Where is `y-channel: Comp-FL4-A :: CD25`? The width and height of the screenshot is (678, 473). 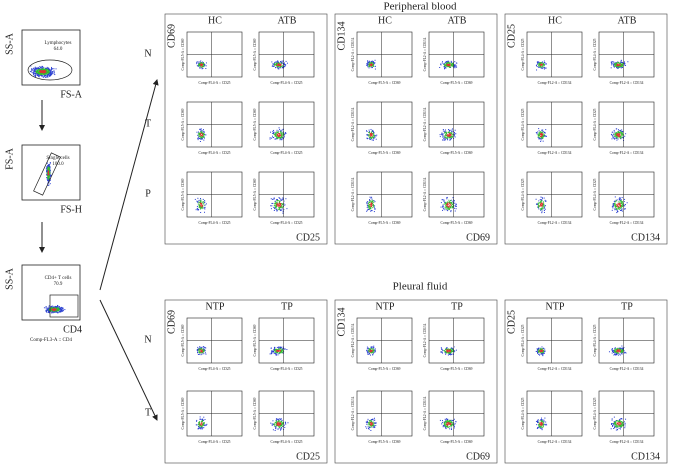 y-channel: Comp-FL4-A :: CD25 is located at coordinates (523, 54).